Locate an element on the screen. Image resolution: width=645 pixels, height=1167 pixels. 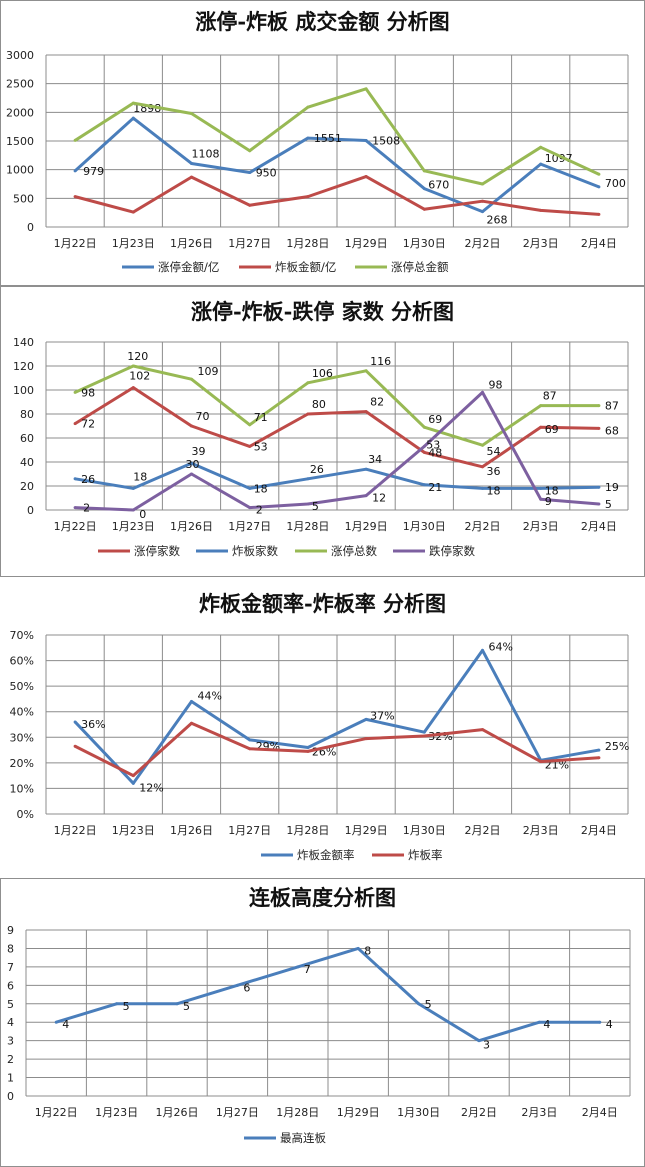
y-tick-label: 7 is located at coordinates (10, 967).